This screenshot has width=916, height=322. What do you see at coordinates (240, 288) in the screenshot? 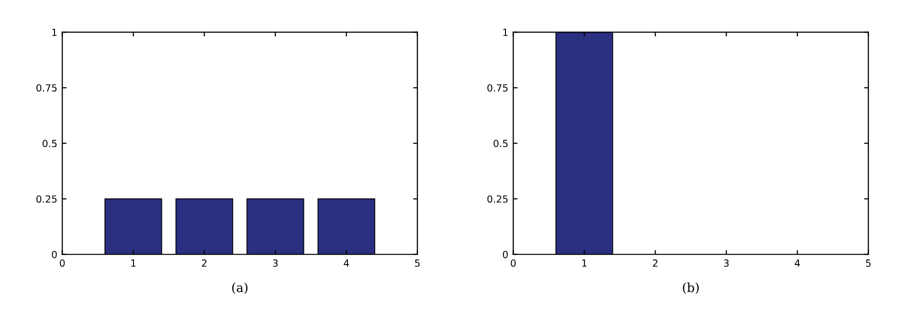
I see `x-axis-title: (a)` at bounding box center [240, 288].